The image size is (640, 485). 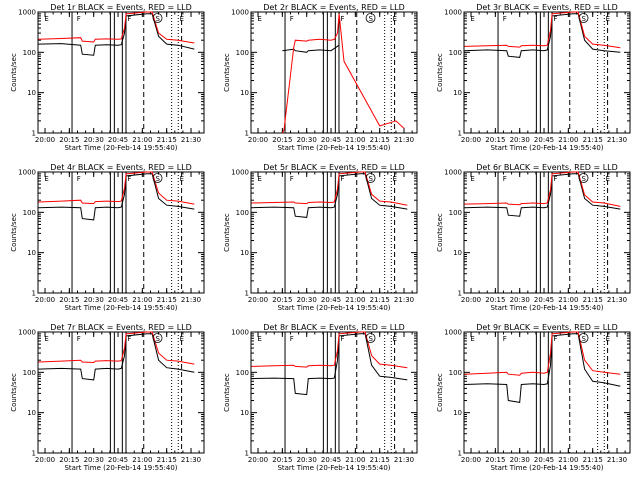 I want to click on plot-title: Det 3r BLACK = Events, RED = LLD, so click(x=547, y=7).